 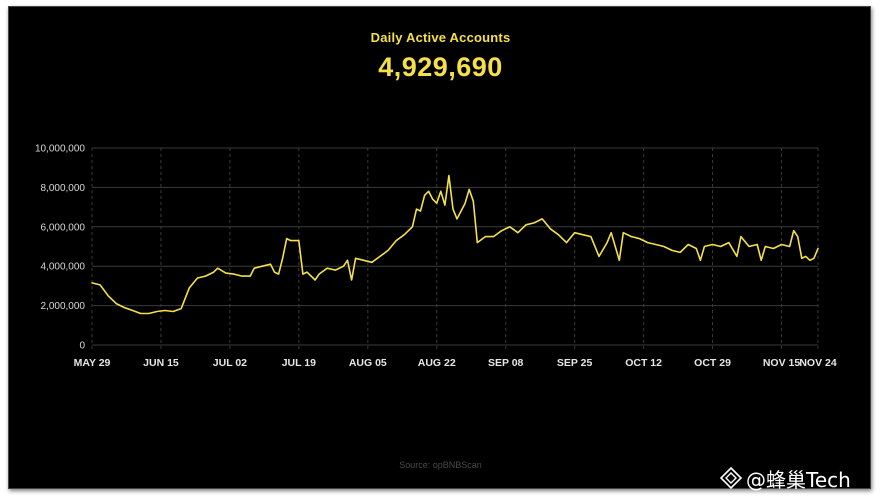 I want to click on watermark: @蜂巢Tech, so click(x=800, y=478).